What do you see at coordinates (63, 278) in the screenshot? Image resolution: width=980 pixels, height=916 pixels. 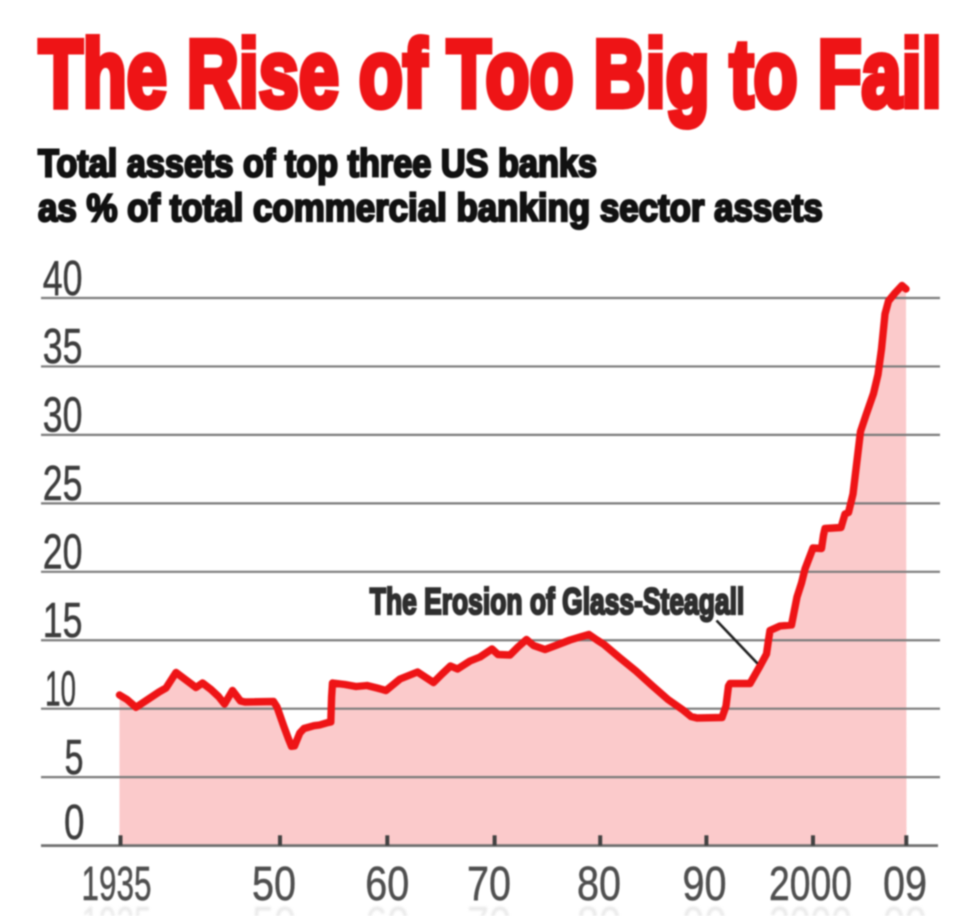 I see `svg-text: 40` at bounding box center [63, 278].